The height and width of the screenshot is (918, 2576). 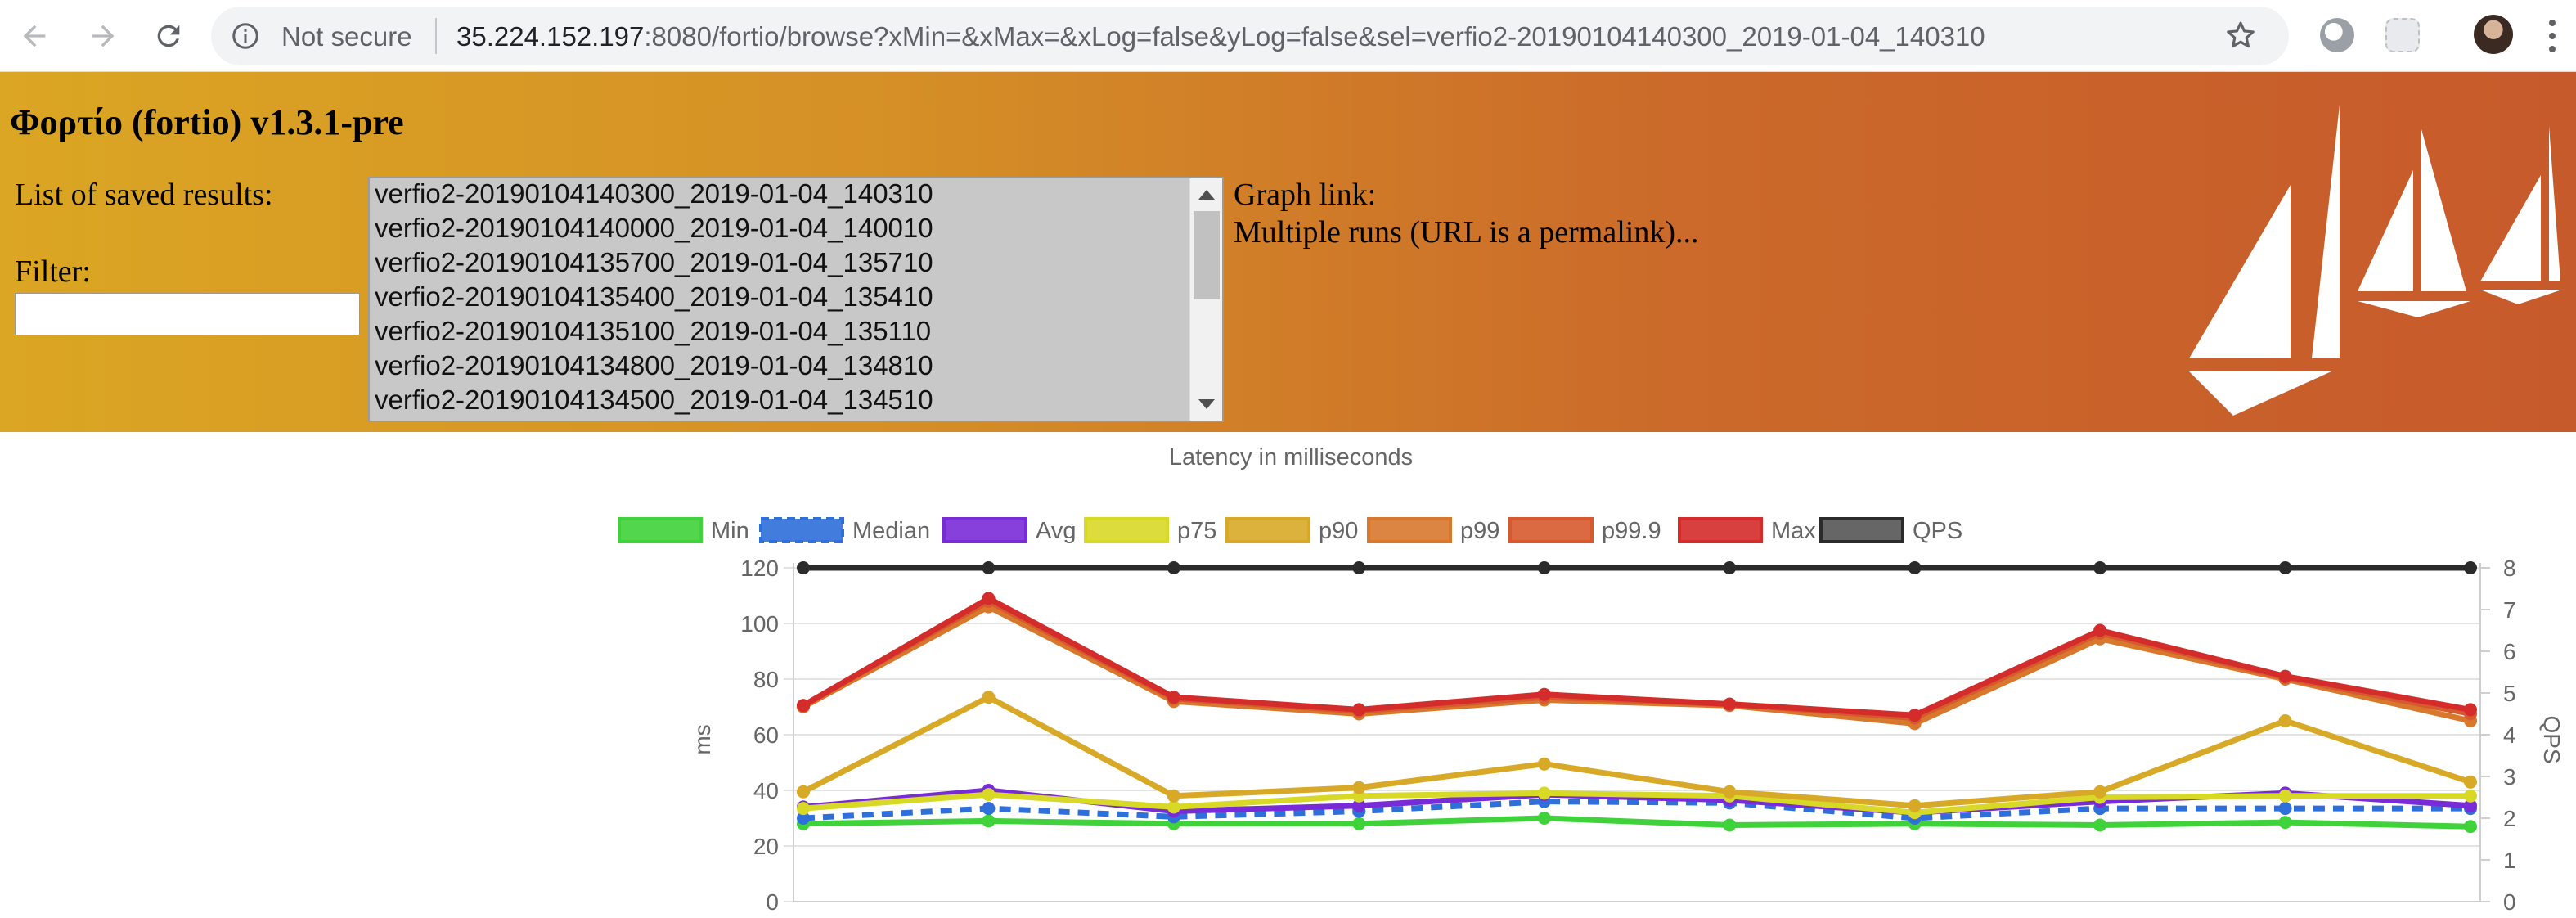 I want to click on info-icon, so click(x=246, y=36).